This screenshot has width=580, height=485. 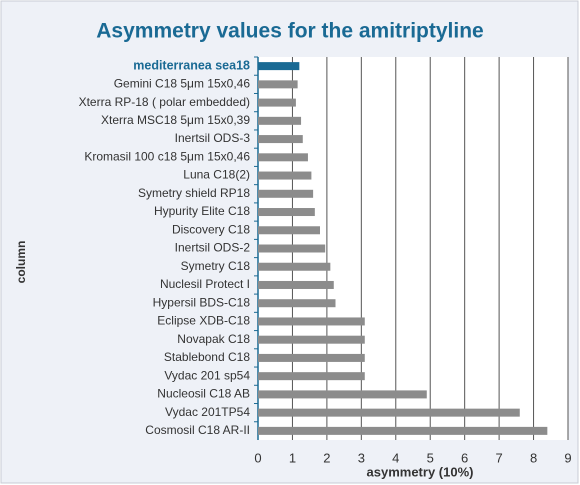 I want to click on y-tick-label: Vydac 201TP54, so click(x=207, y=412).